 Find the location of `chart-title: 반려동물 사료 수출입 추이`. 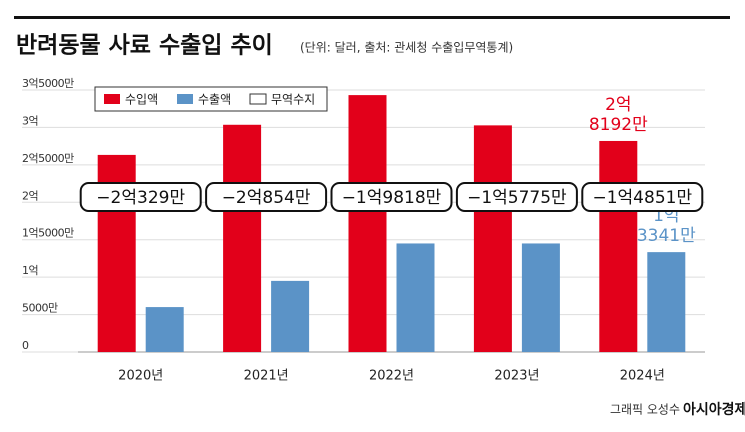

chart-title: 반려동물 사료 수출입 추이 is located at coordinates (144, 46).